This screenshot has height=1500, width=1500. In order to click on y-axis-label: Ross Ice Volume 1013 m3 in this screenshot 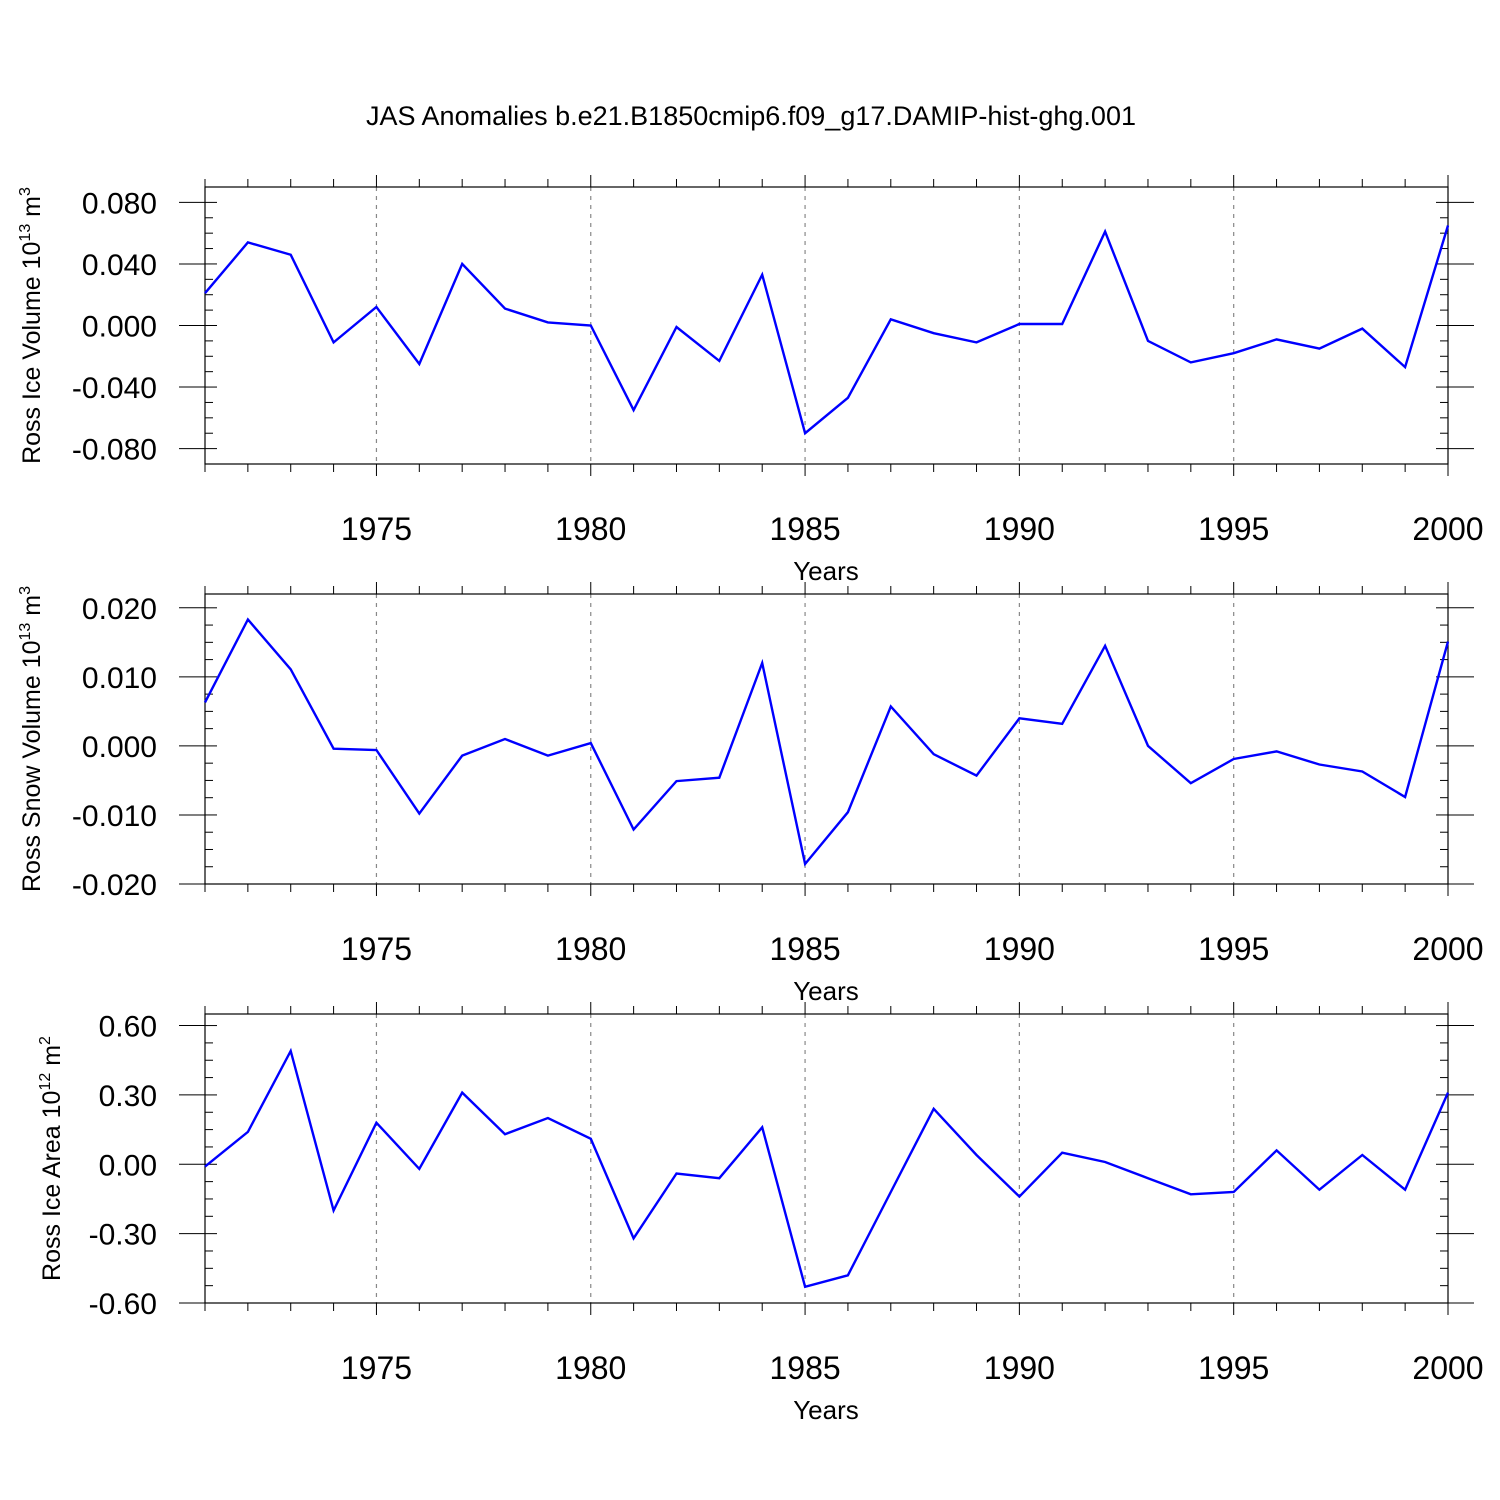, I will do `click(31, 325)`.